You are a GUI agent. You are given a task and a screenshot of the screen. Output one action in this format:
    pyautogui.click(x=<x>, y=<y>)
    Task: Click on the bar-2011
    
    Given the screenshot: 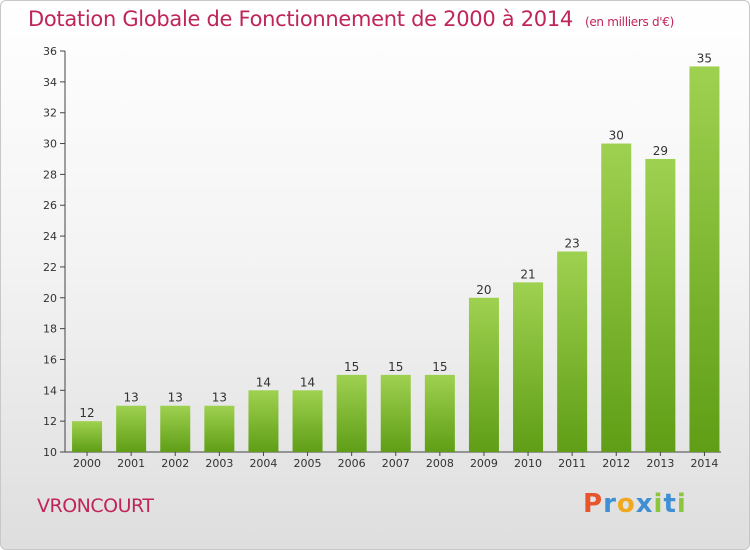 What is the action you would take?
    pyautogui.click(x=572, y=351)
    